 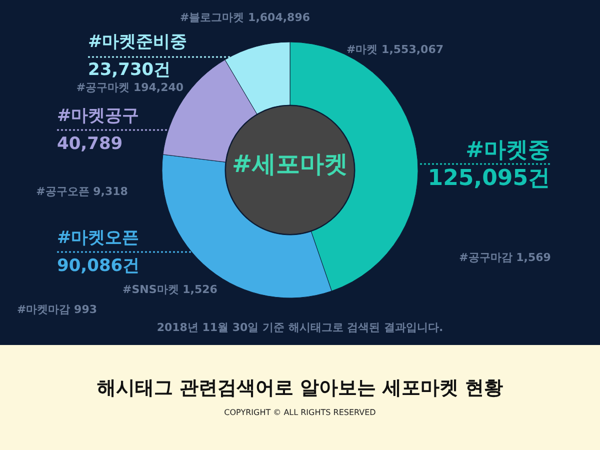 I want to click on slice-label: #마켓공구, so click(x=98, y=116).